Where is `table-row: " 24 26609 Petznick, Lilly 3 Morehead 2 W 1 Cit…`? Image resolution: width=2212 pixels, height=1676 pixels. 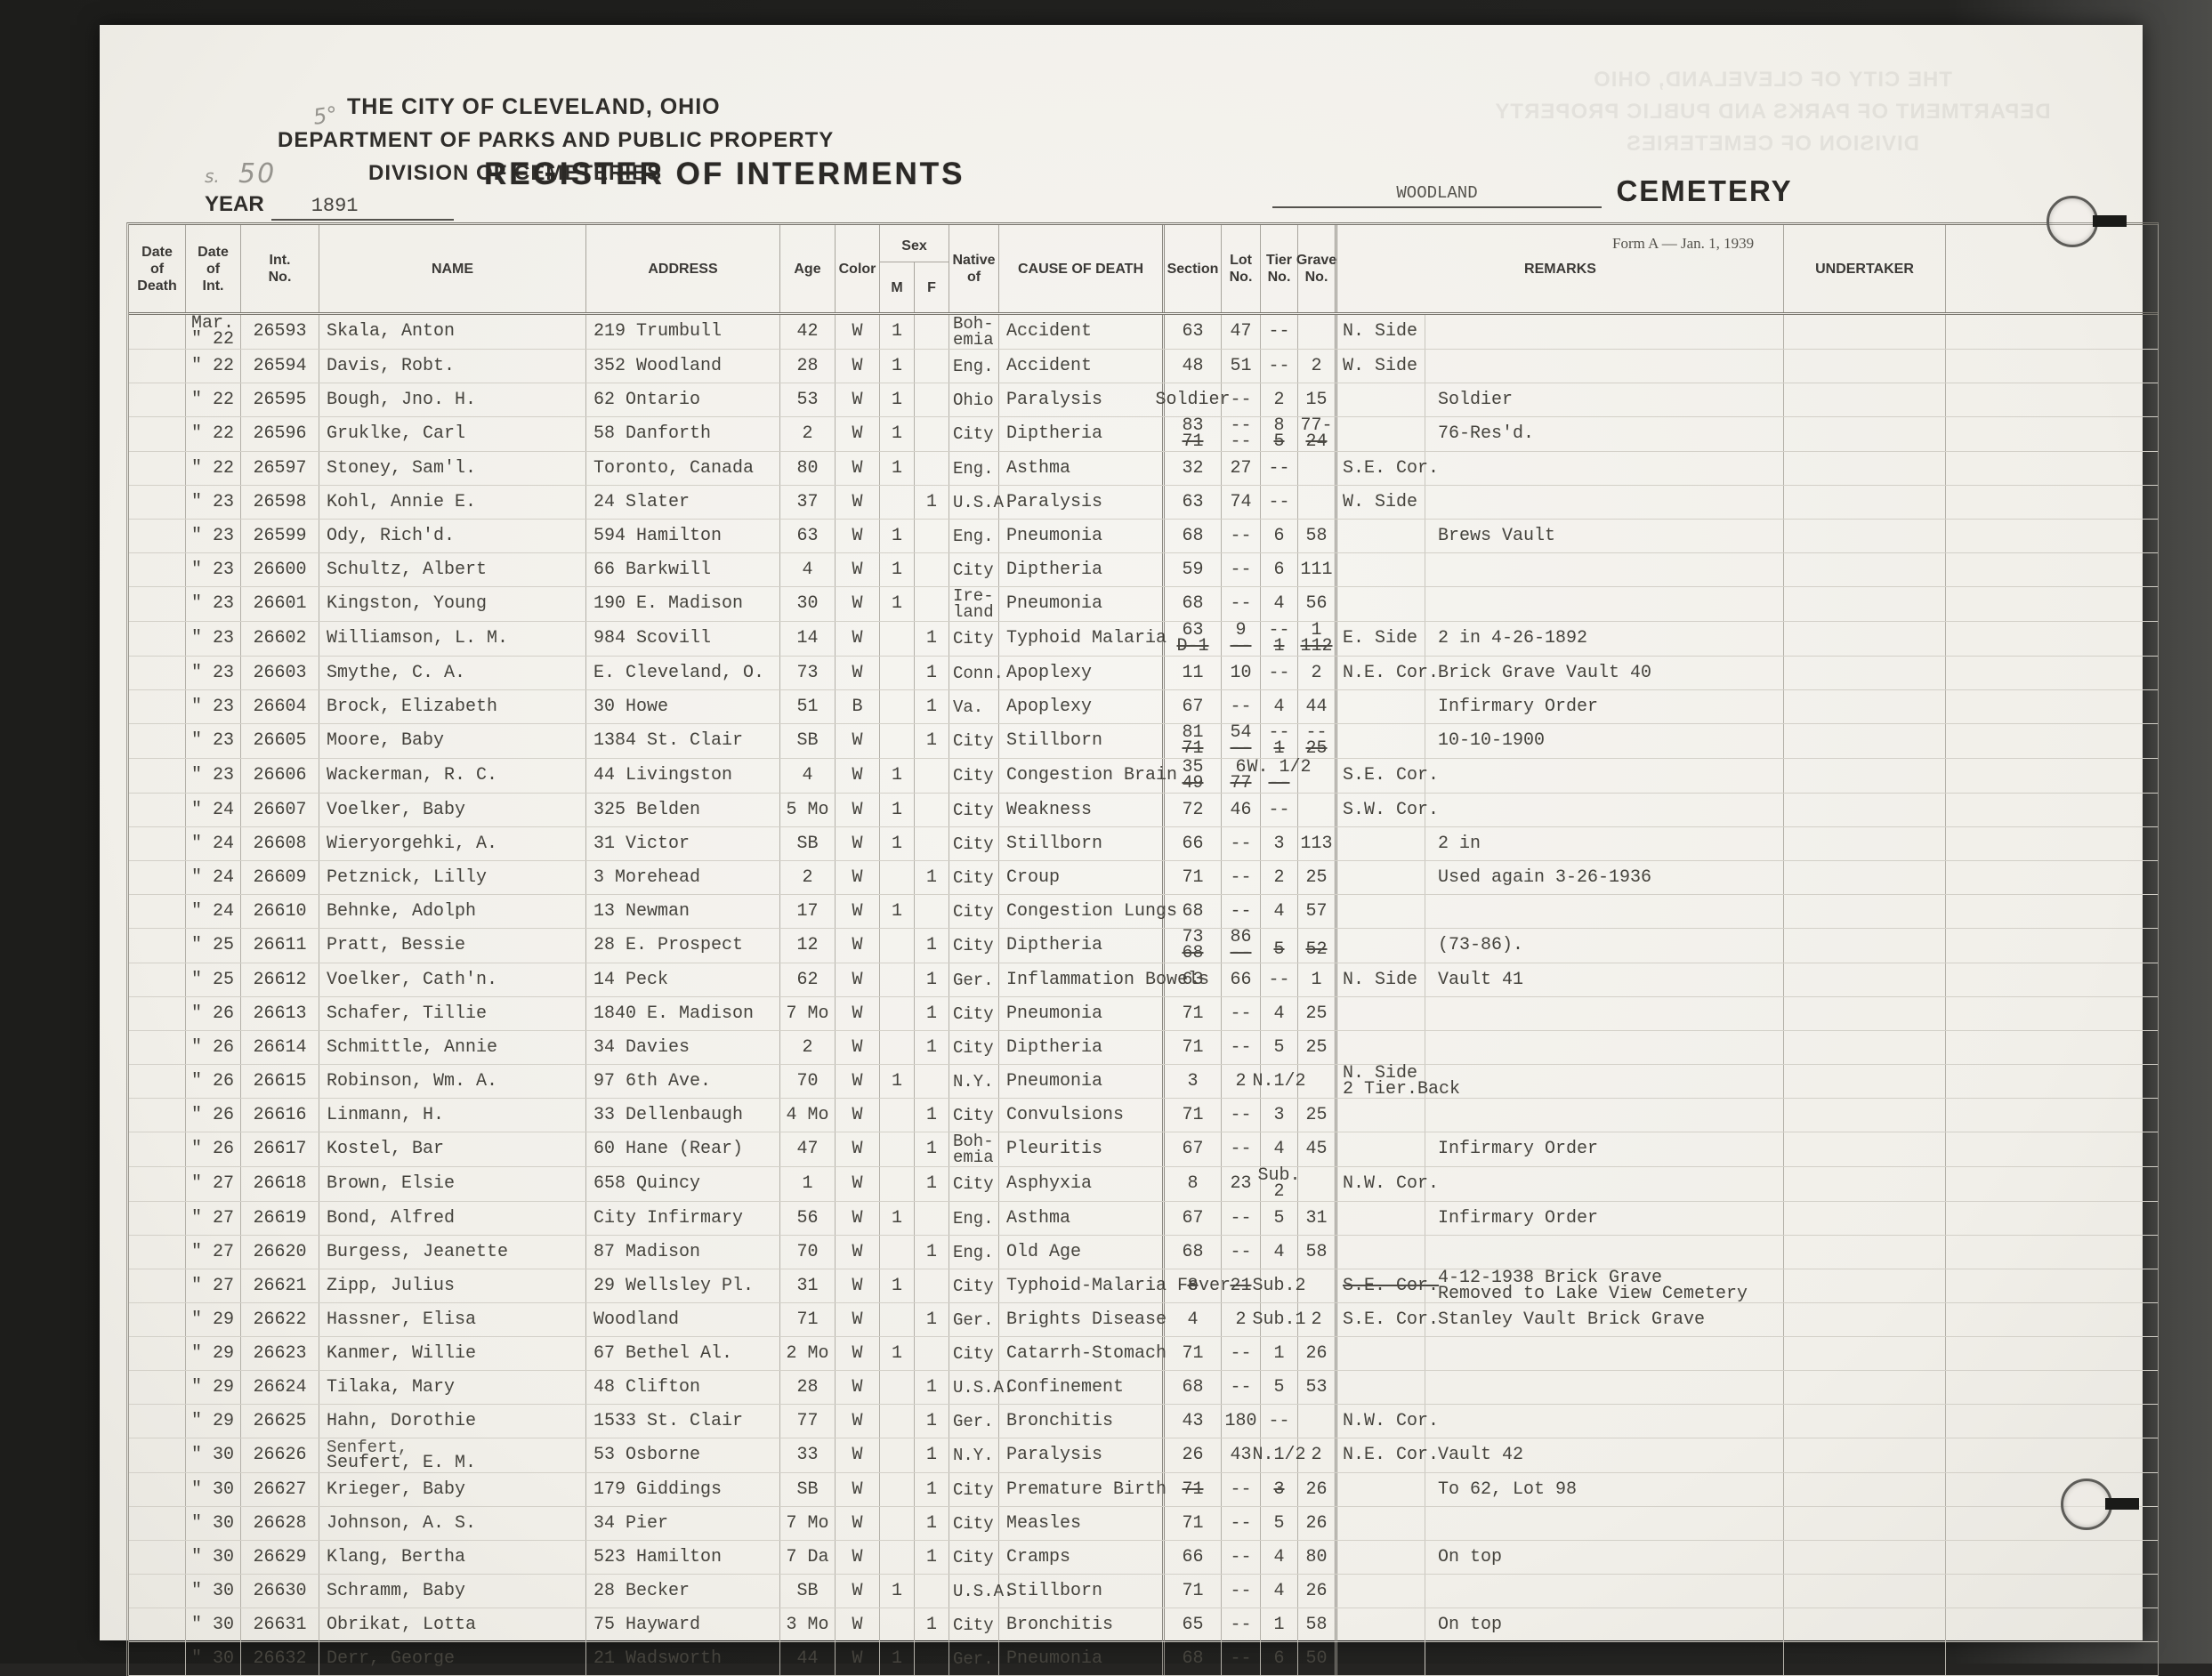
table-row: " 24 26609 Petznick, Lilly 3 Morehead 2 W 1 Cit… is located at coordinates (1143, 878).